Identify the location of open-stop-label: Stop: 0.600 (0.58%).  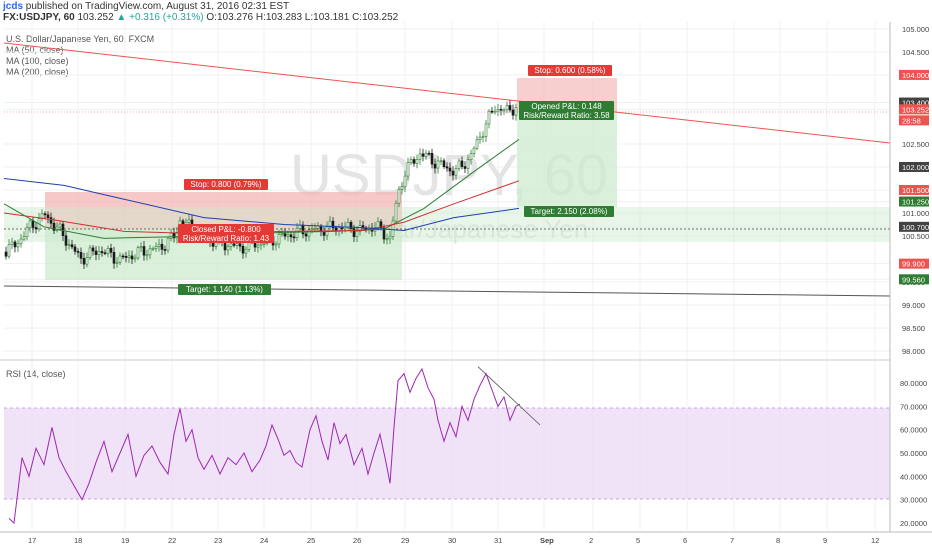
(570, 70).